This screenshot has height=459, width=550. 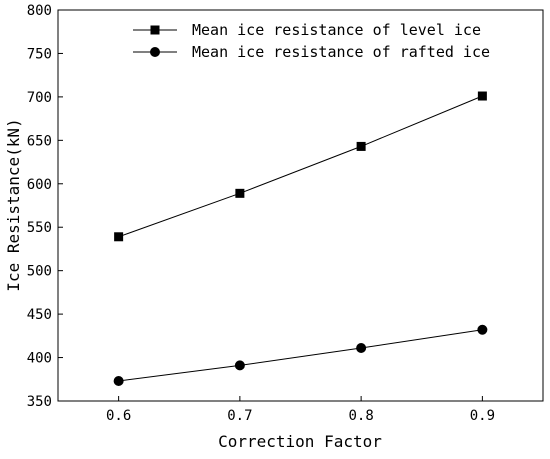 I want to click on x-tick-label: 0.6, so click(x=118, y=416).